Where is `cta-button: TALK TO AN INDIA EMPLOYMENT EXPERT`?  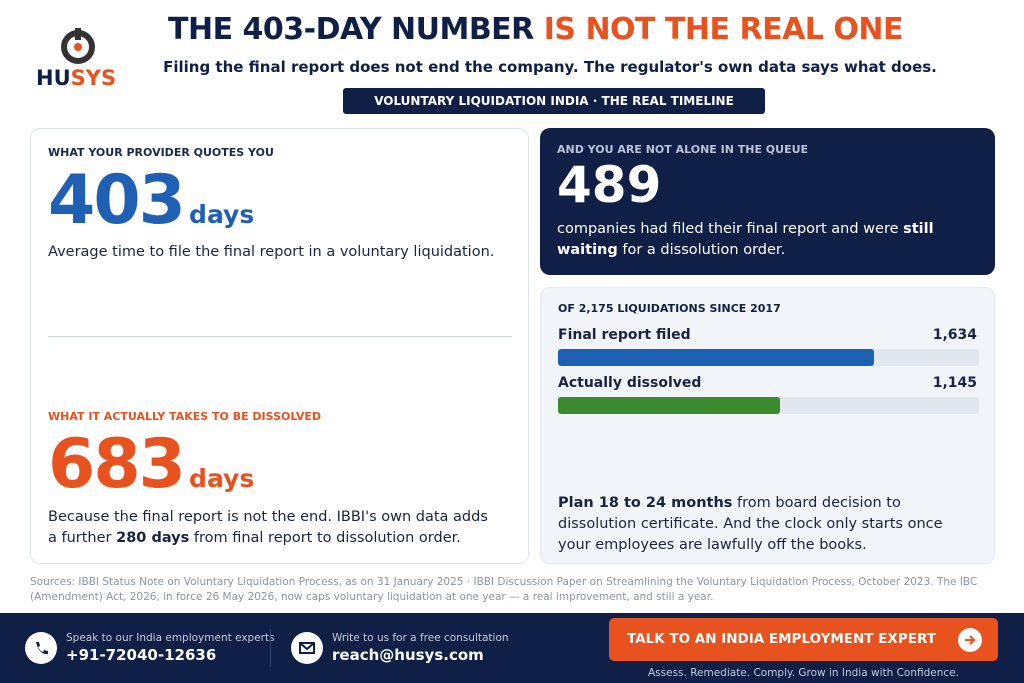
cta-button: TALK TO AN INDIA EMPLOYMENT EXPERT is located at coordinates (803, 639).